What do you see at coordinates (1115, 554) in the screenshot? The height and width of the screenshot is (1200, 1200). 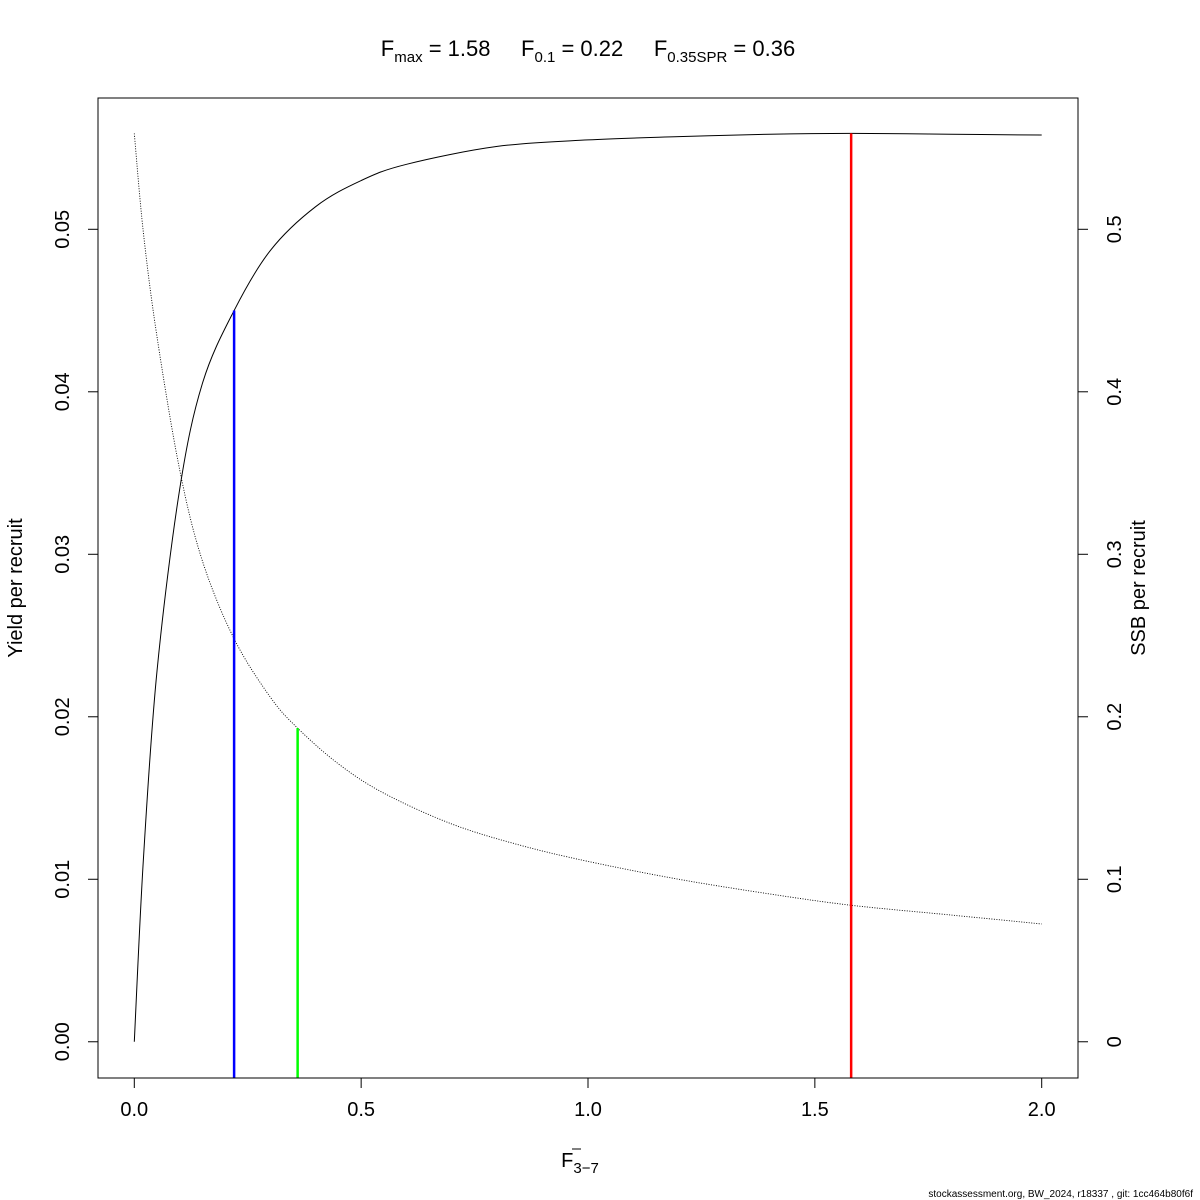 I see `y-right-tick-label: 0.3` at bounding box center [1115, 554].